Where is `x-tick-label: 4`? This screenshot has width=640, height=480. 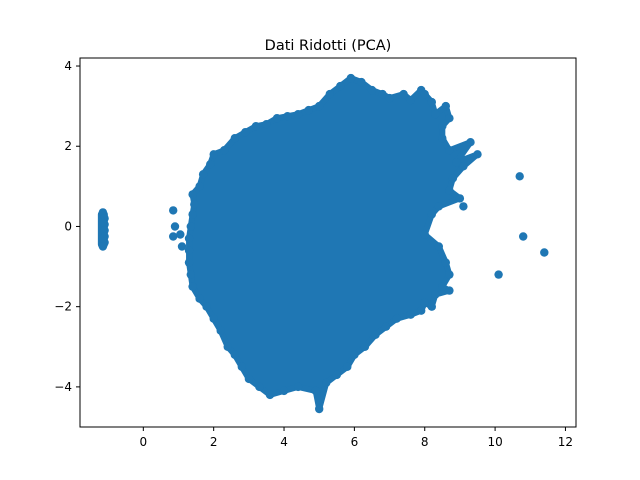 x-tick-label: 4 is located at coordinates (284, 442).